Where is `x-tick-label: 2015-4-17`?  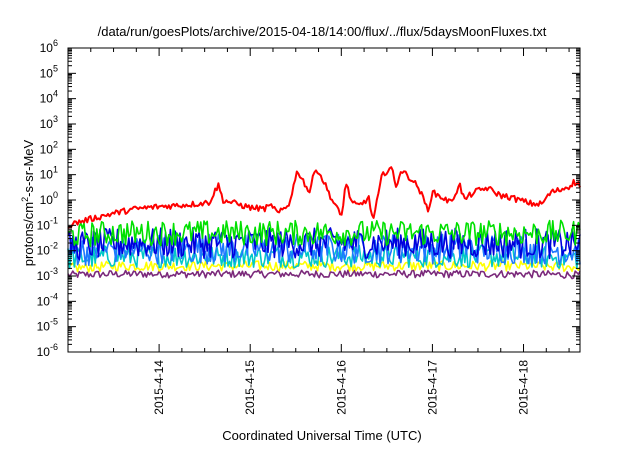
x-tick-label: 2015-4-17 is located at coordinates (432, 387).